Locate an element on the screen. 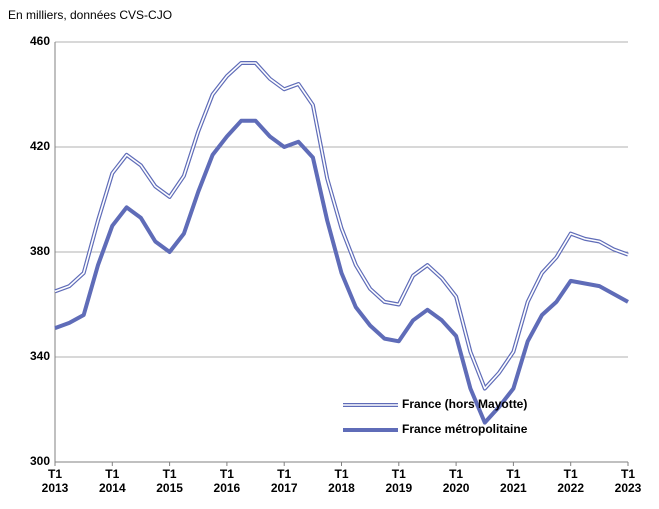 This screenshot has width=659, height=509. subtitle: En milliers, données CVS-CJO is located at coordinates (90, 15).